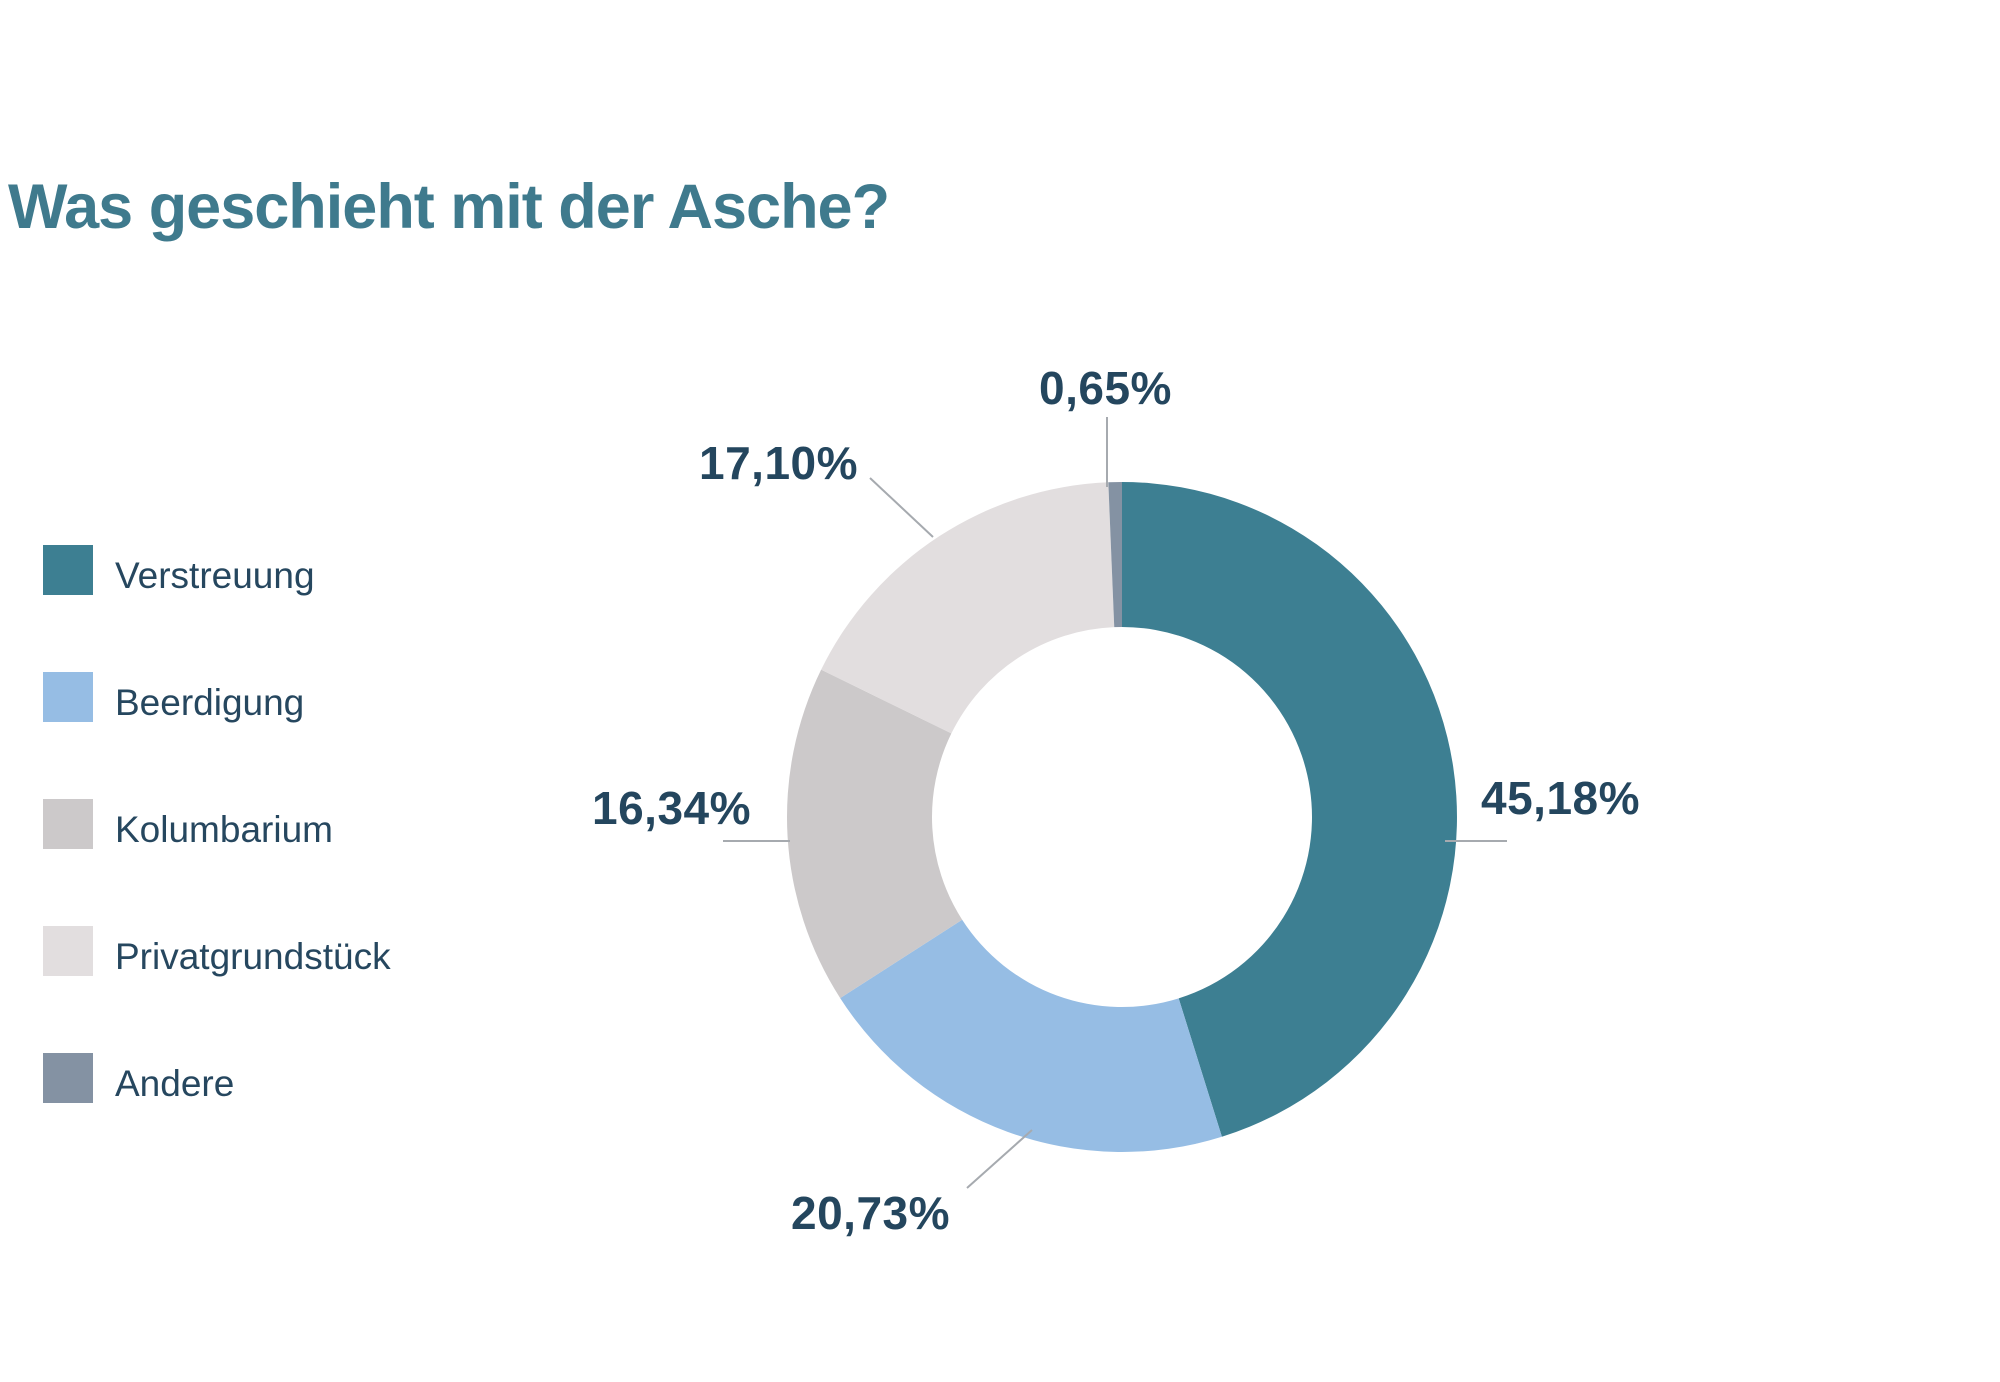  What do you see at coordinates (1031, 1035) in the screenshot?
I see `donut-slice-beerdigung` at bounding box center [1031, 1035].